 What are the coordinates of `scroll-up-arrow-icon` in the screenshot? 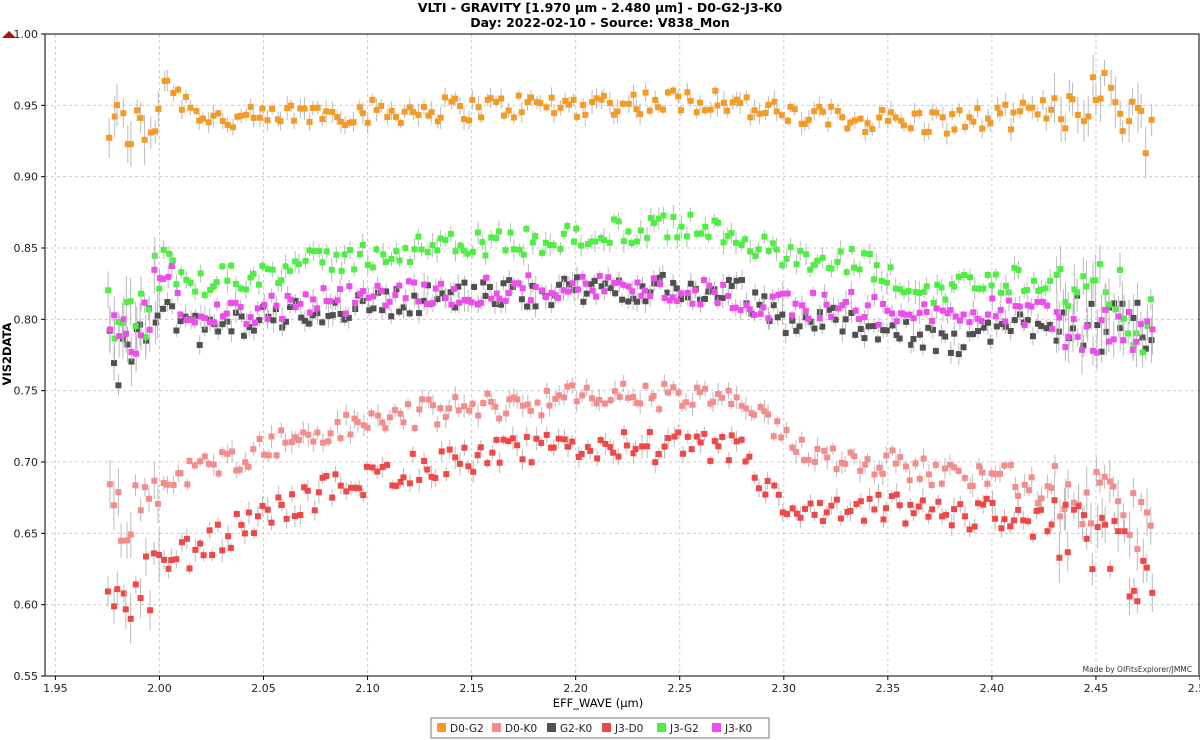 It's located at (9, 34).